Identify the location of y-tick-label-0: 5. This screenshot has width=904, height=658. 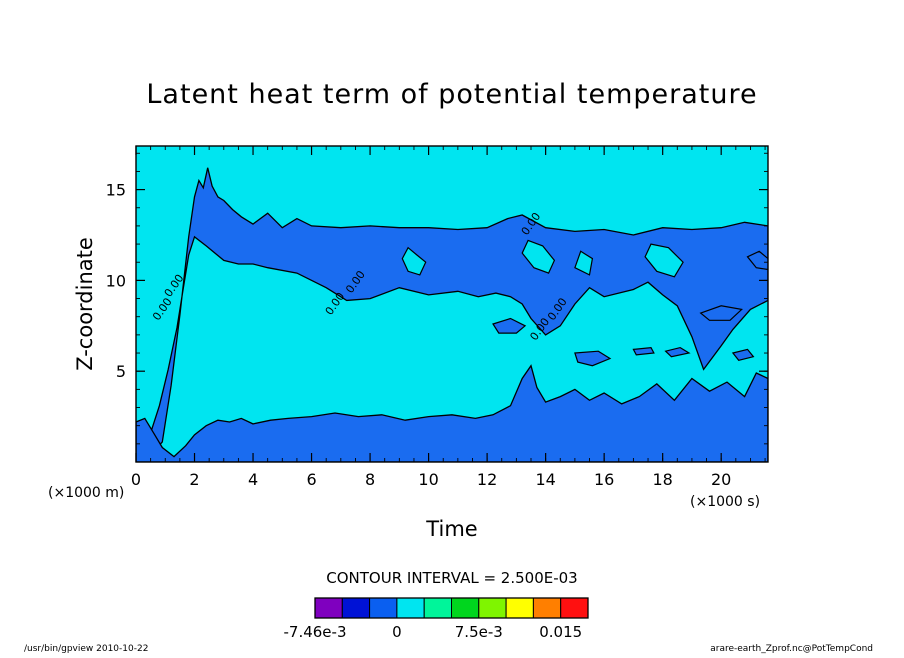
(121, 371).